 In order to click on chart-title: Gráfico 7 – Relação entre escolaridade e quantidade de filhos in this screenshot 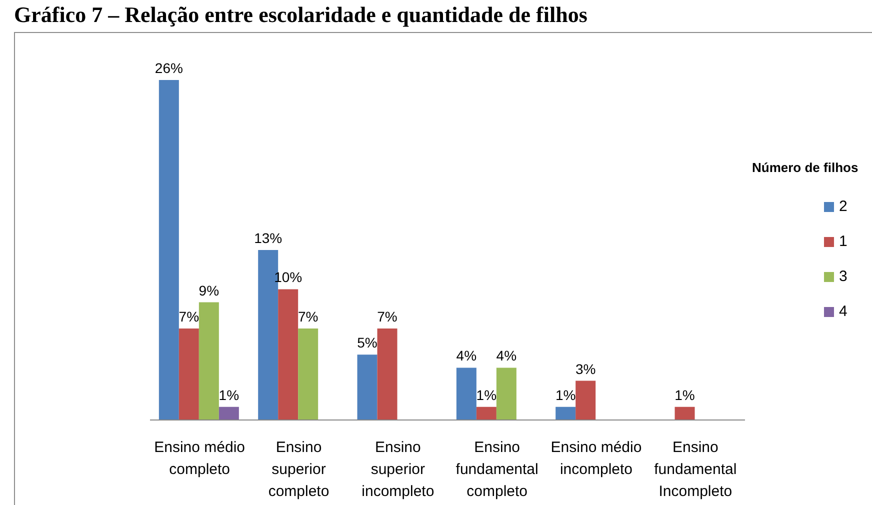, I will do `click(301, 15)`.